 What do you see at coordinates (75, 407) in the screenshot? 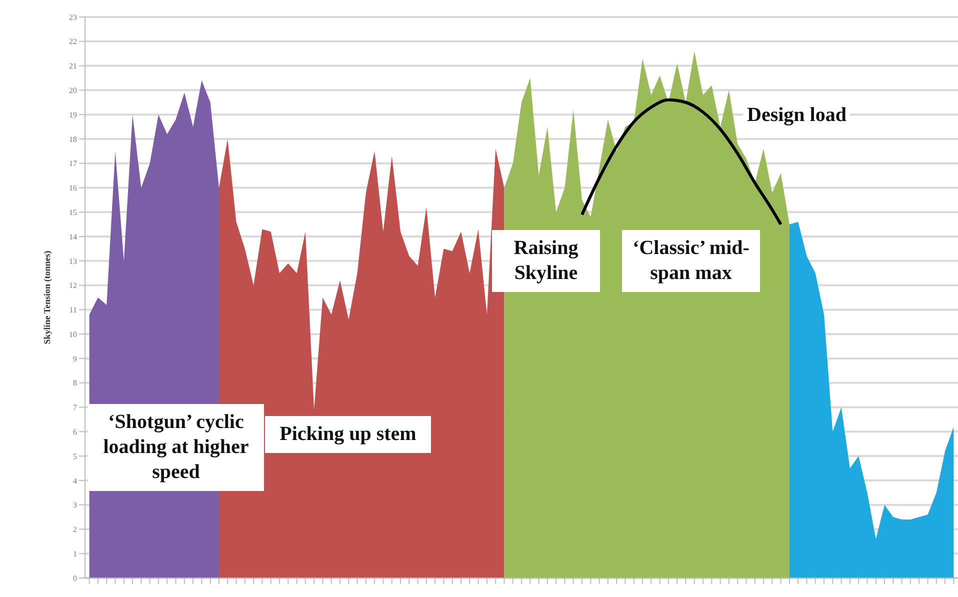
I see `y-tick-label: 7` at bounding box center [75, 407].